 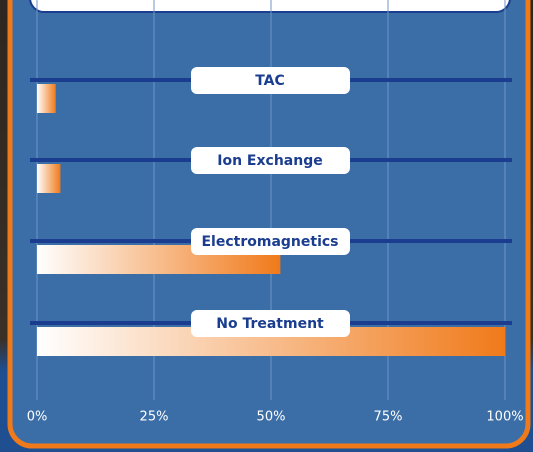 I want to click on category-label: Ion Exchange, so click(x=269, y=161).